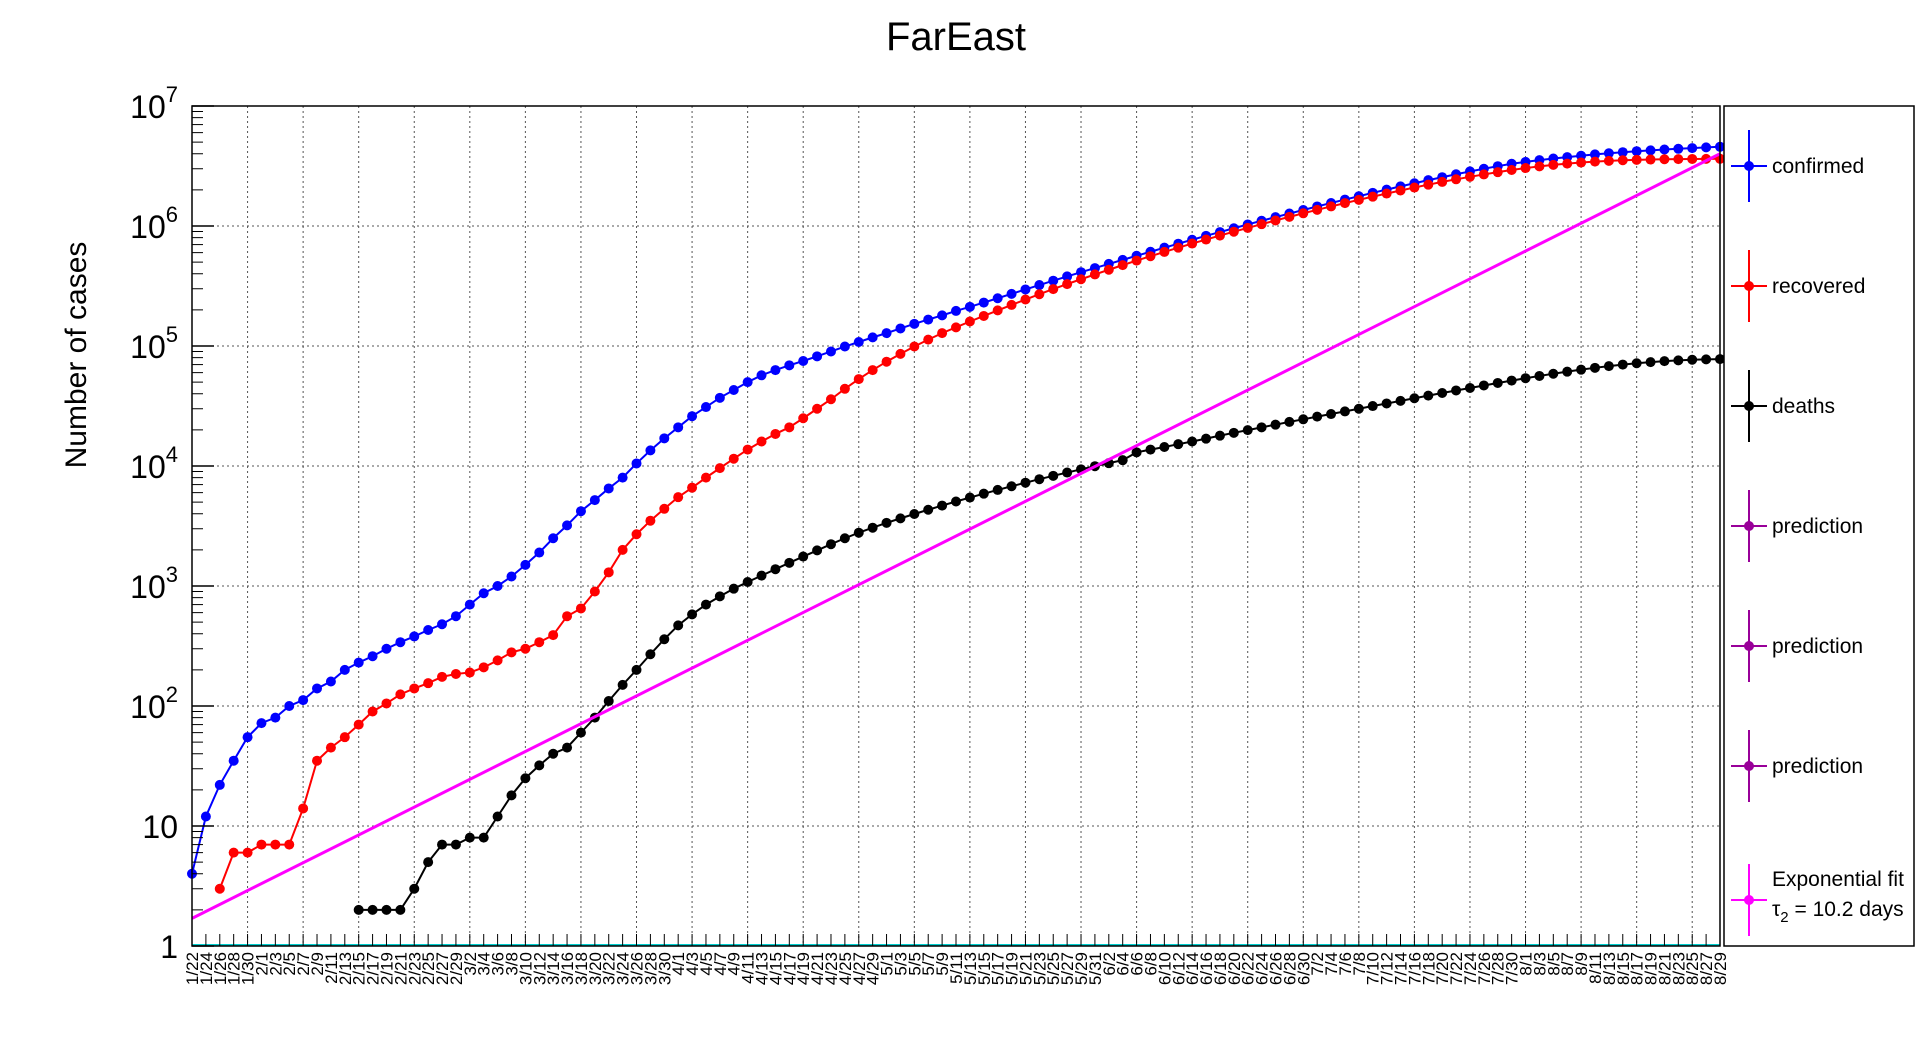 The image size is (1916, 1052). Describe the element at coordinates (956, 968) in the screenshot. I see `x-tick-label: 5/11` at that location.